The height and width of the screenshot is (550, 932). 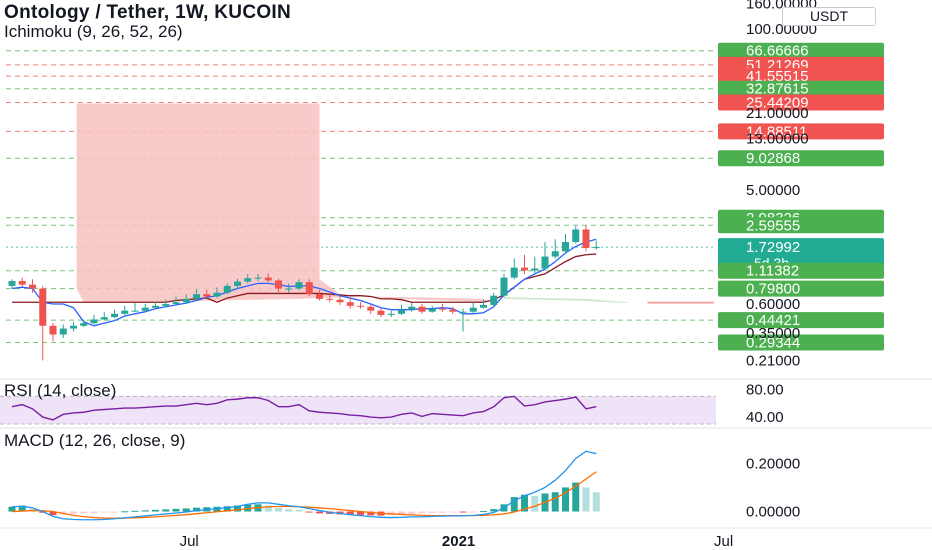 I want to click on rsi-pane: 80.00 40.00, so click(x=466, y=402).